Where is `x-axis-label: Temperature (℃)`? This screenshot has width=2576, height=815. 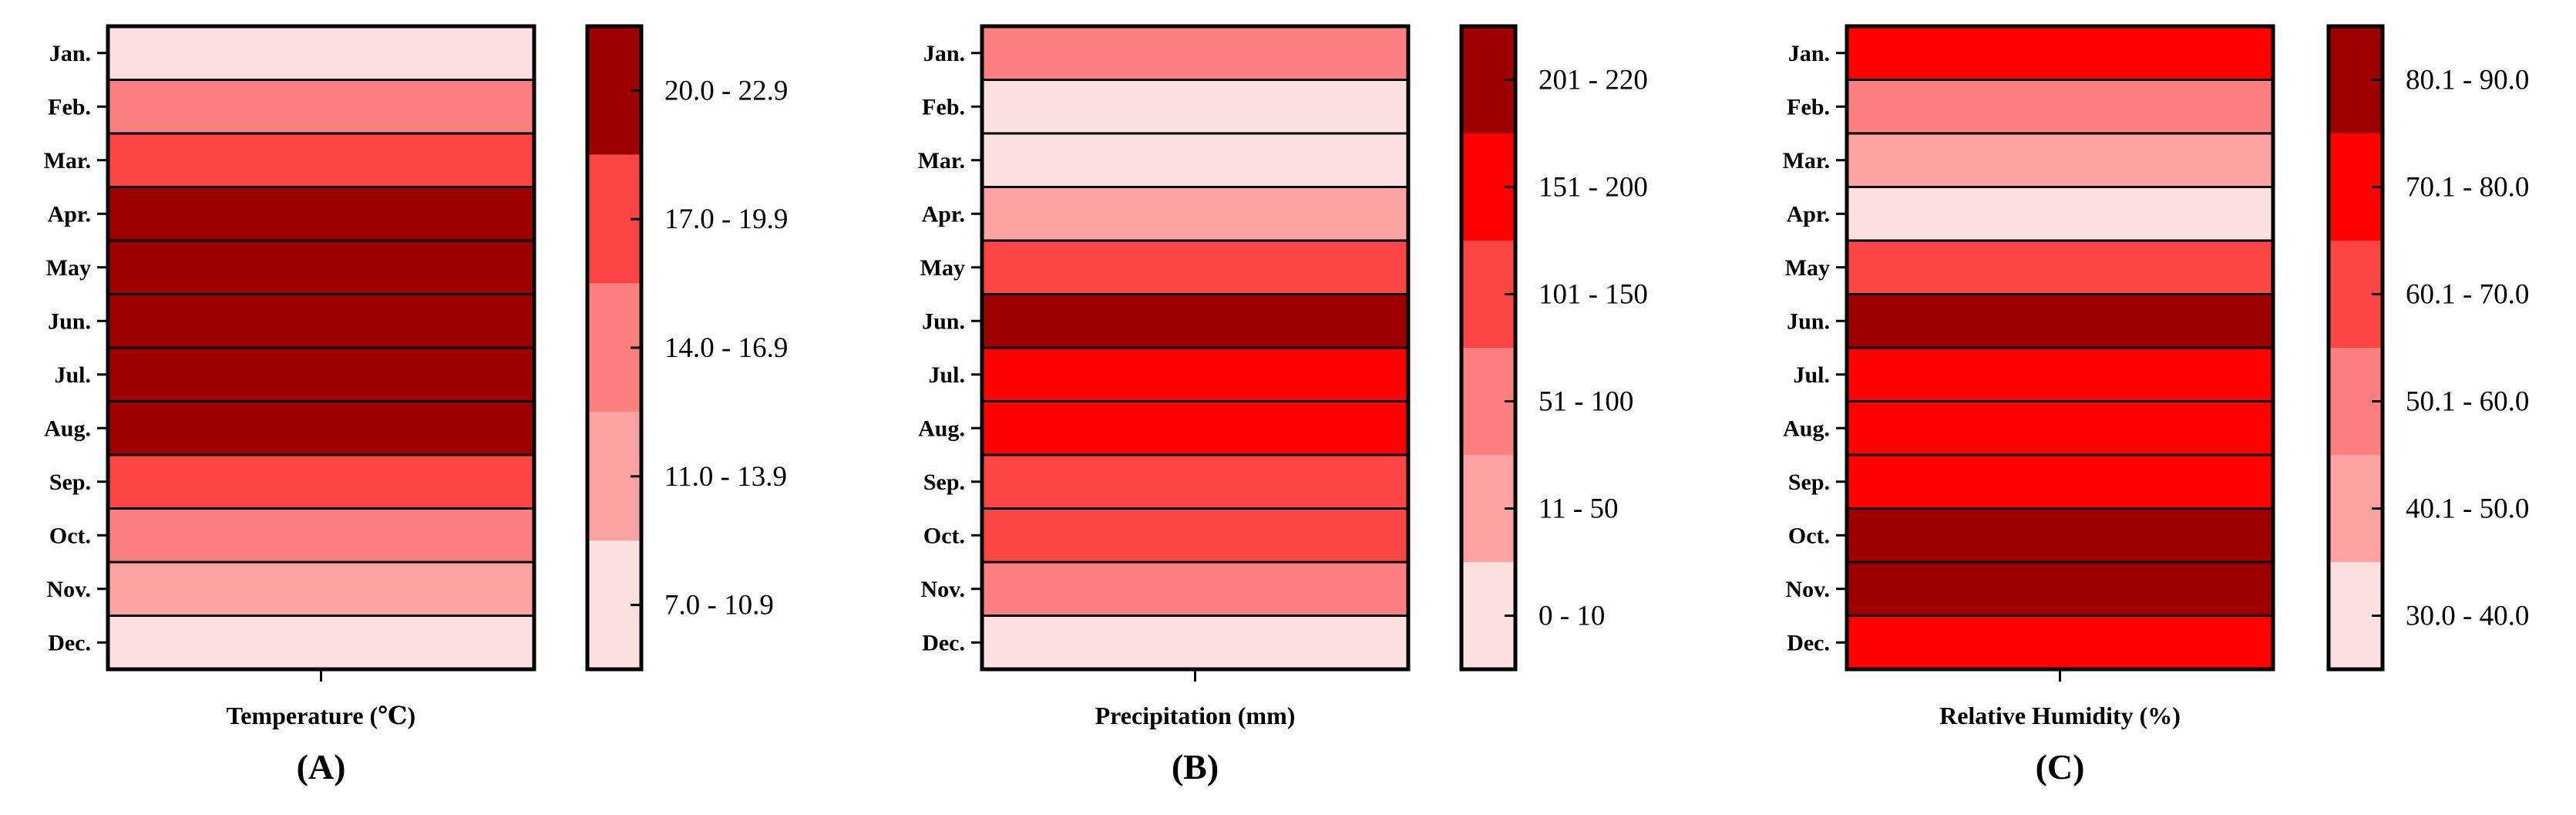 x-axis-label: Temperature (℃) is located at coordinates (321, 715).